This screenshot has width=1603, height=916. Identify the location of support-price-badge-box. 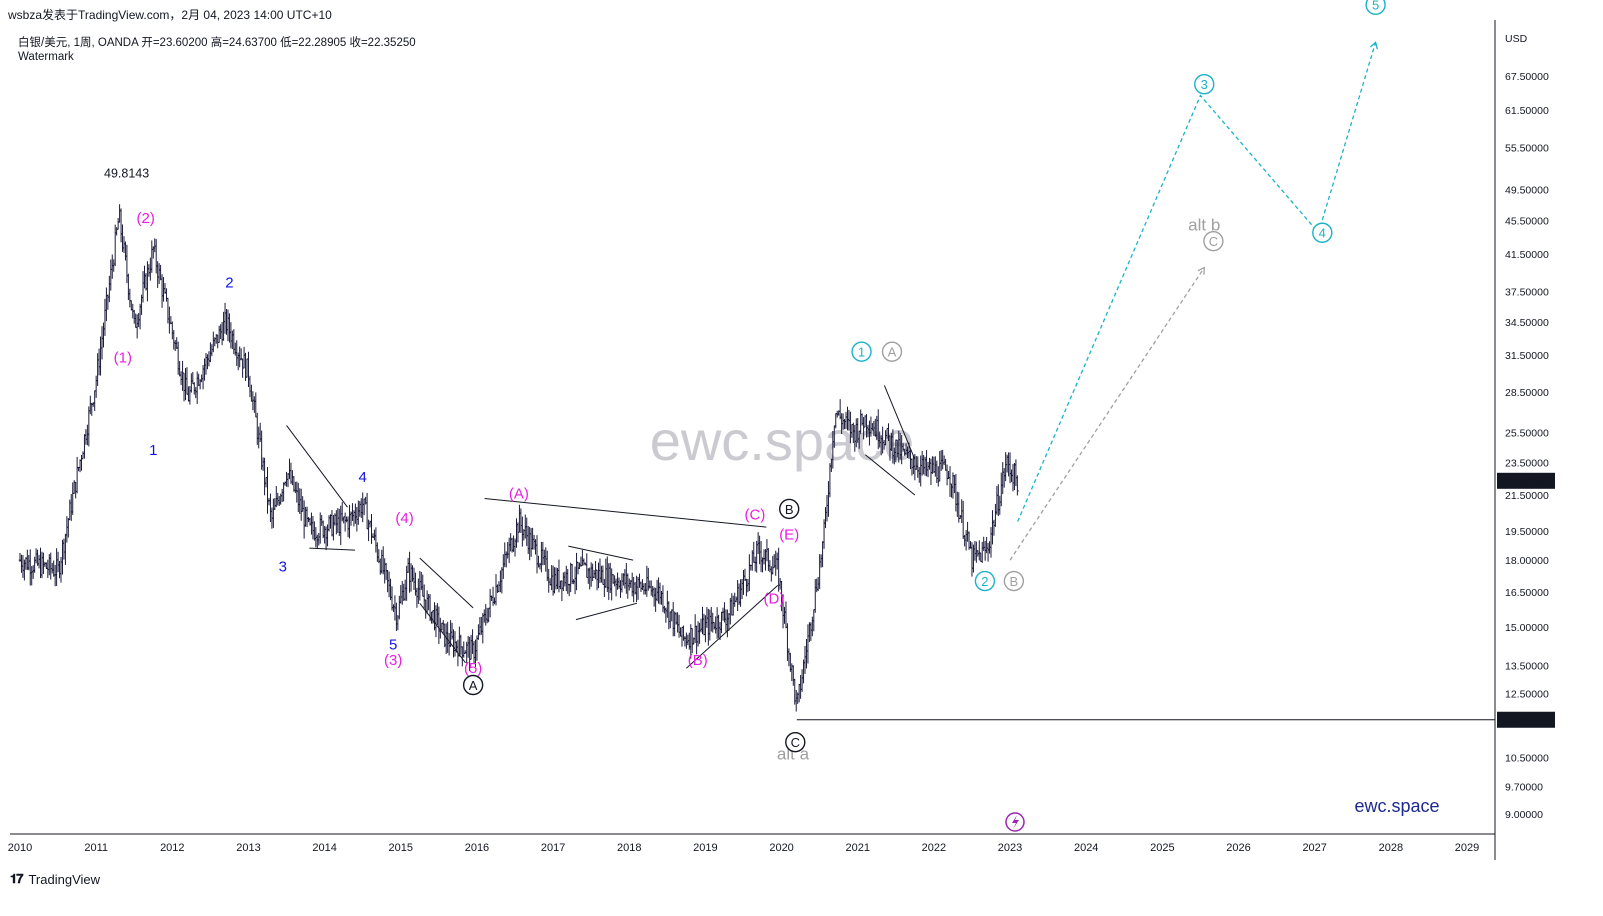
(1526, 719).